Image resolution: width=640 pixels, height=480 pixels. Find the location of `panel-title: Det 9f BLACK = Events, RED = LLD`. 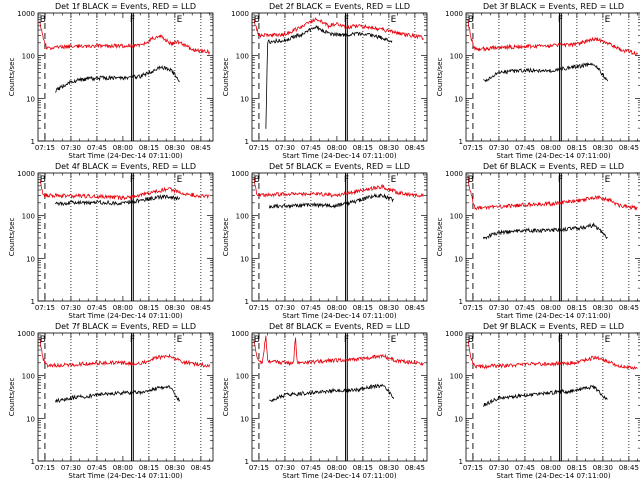

panel-title: Det 9f BLACK = Events, RED = LLD is located at coordinates (553, 326).